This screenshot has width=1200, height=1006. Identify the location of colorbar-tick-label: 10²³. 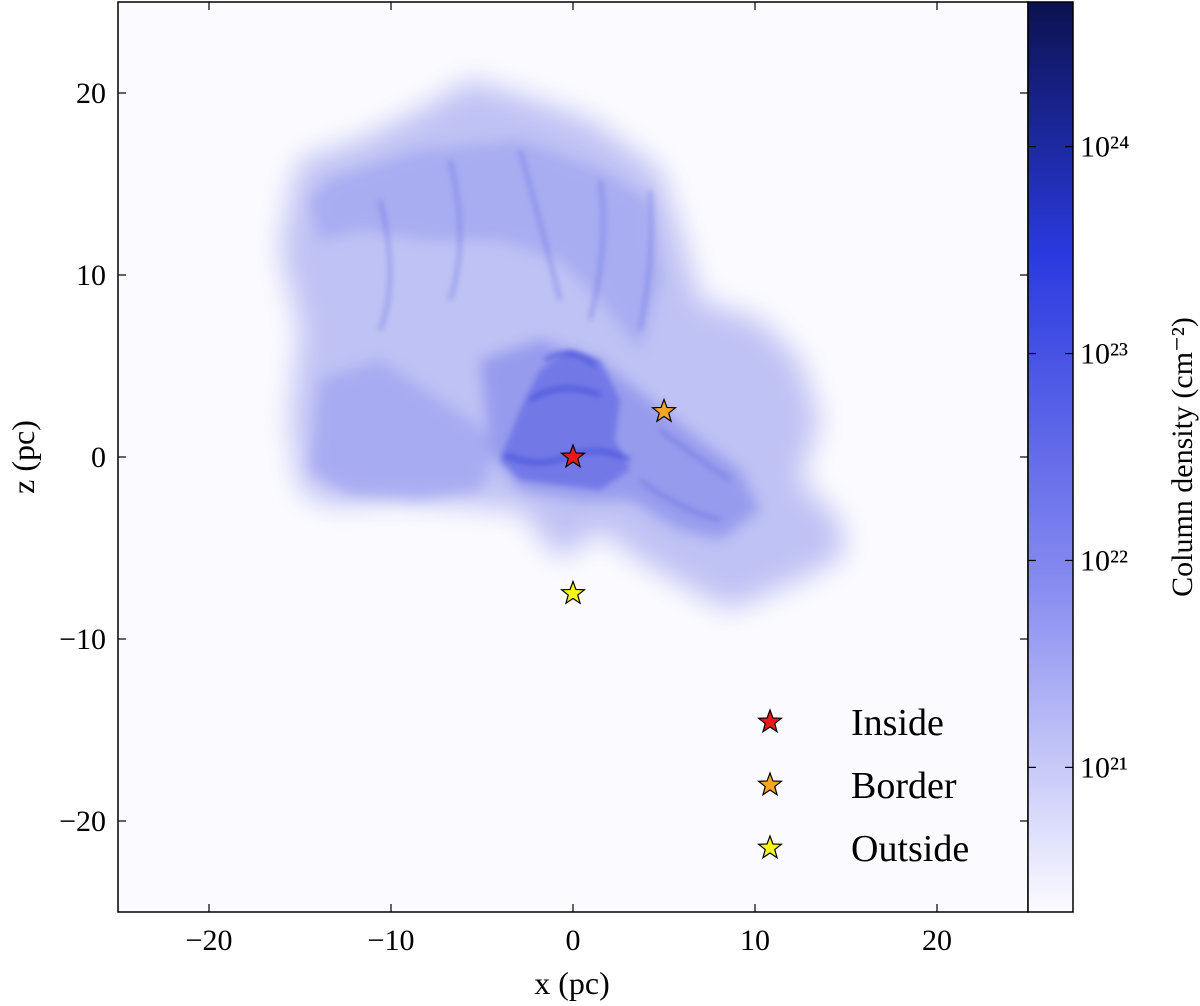
(1104, 354).